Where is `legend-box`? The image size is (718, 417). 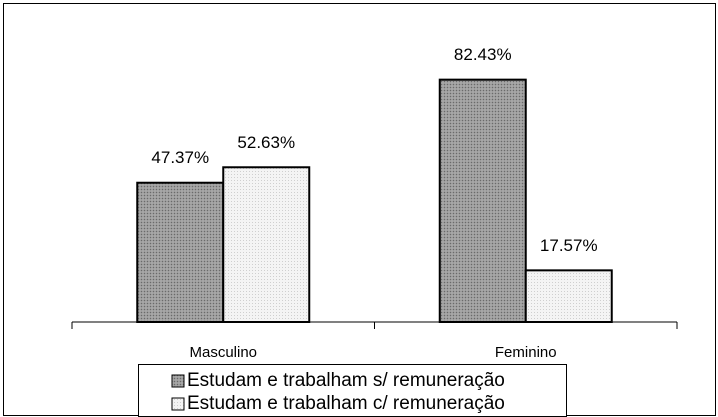 legend-box is located at coordinates (352, 390).